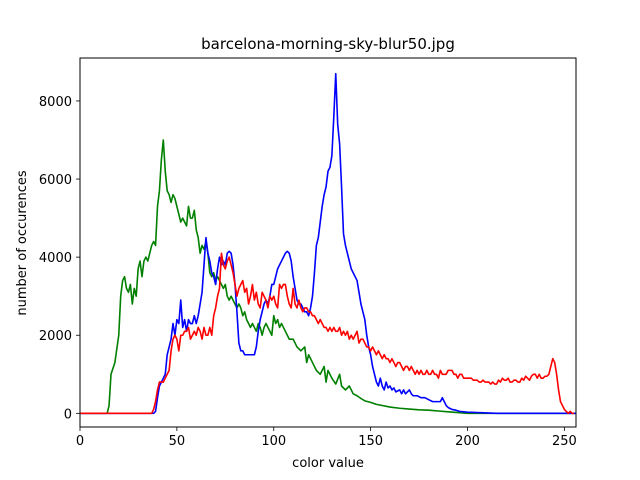 This screenshot has width=640, height=480. I want to click on y-tick-label: 2000, so click(55, 336).